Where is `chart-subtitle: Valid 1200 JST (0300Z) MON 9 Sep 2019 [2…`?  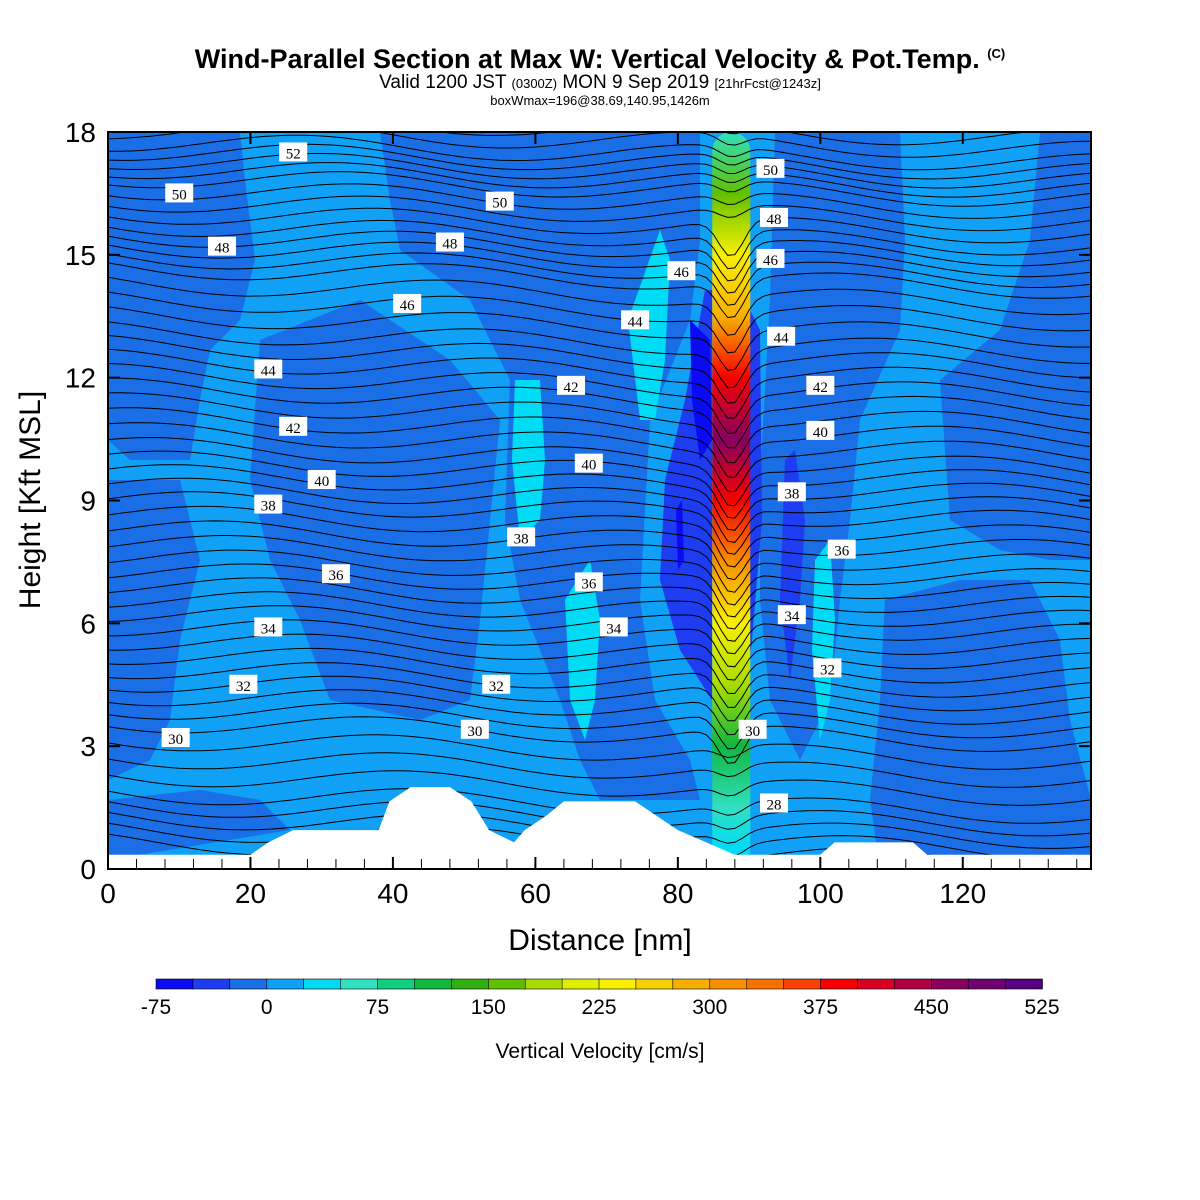
chart-subtitle: Valid 1200 JST (0300Z) MON 9 Sep 2019 [2… is located at coordinates (600, 82).